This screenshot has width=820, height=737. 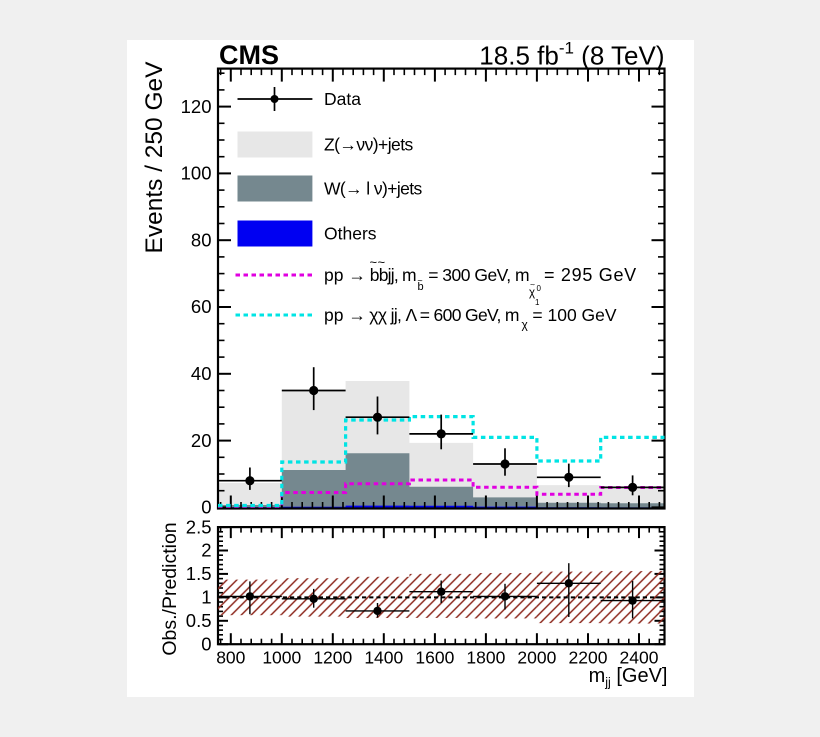 What do you see at coordinates (350, 234) in the screenshot?
I see `svg-text: Others` at bounding box center [350, 234].